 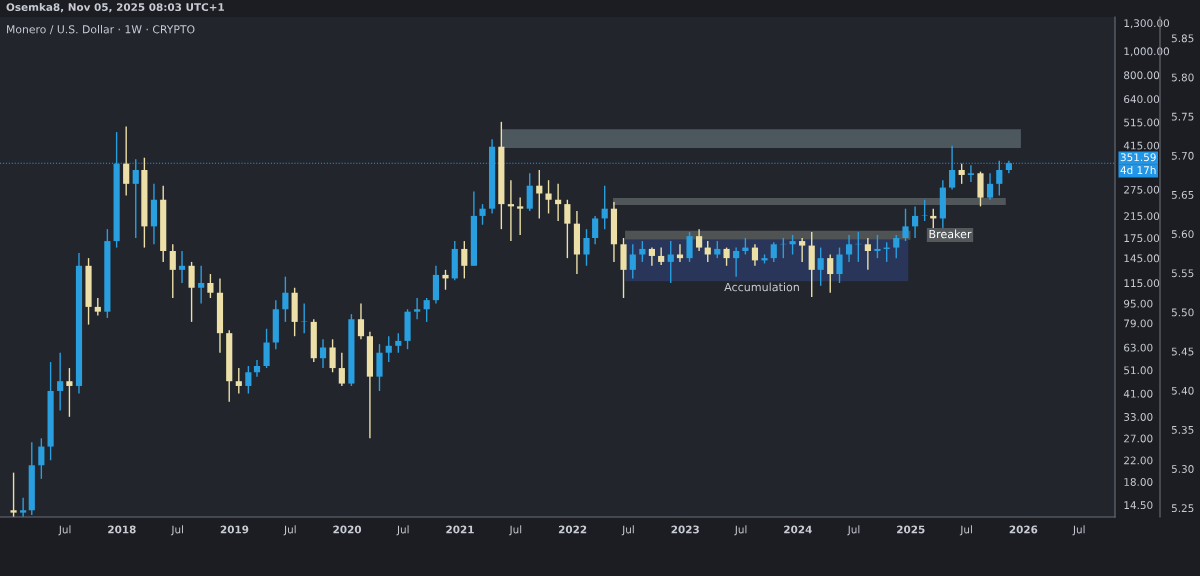 I want to click on y2-tick-label: 5.35, so click(x=1182, y=429).